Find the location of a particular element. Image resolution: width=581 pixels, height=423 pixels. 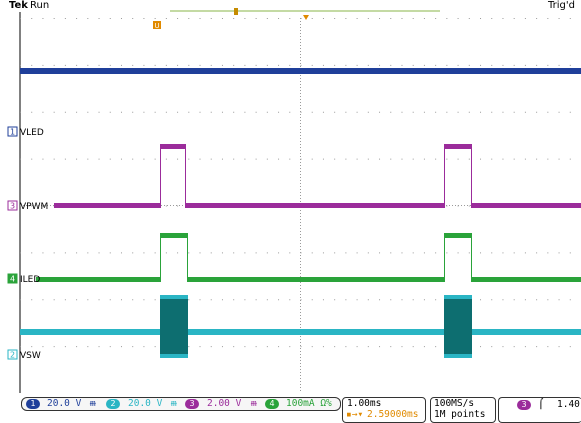

horizontal-settings: 1.00ms ▪→▾ 2.59000ms is located at coordinates (384, 410).